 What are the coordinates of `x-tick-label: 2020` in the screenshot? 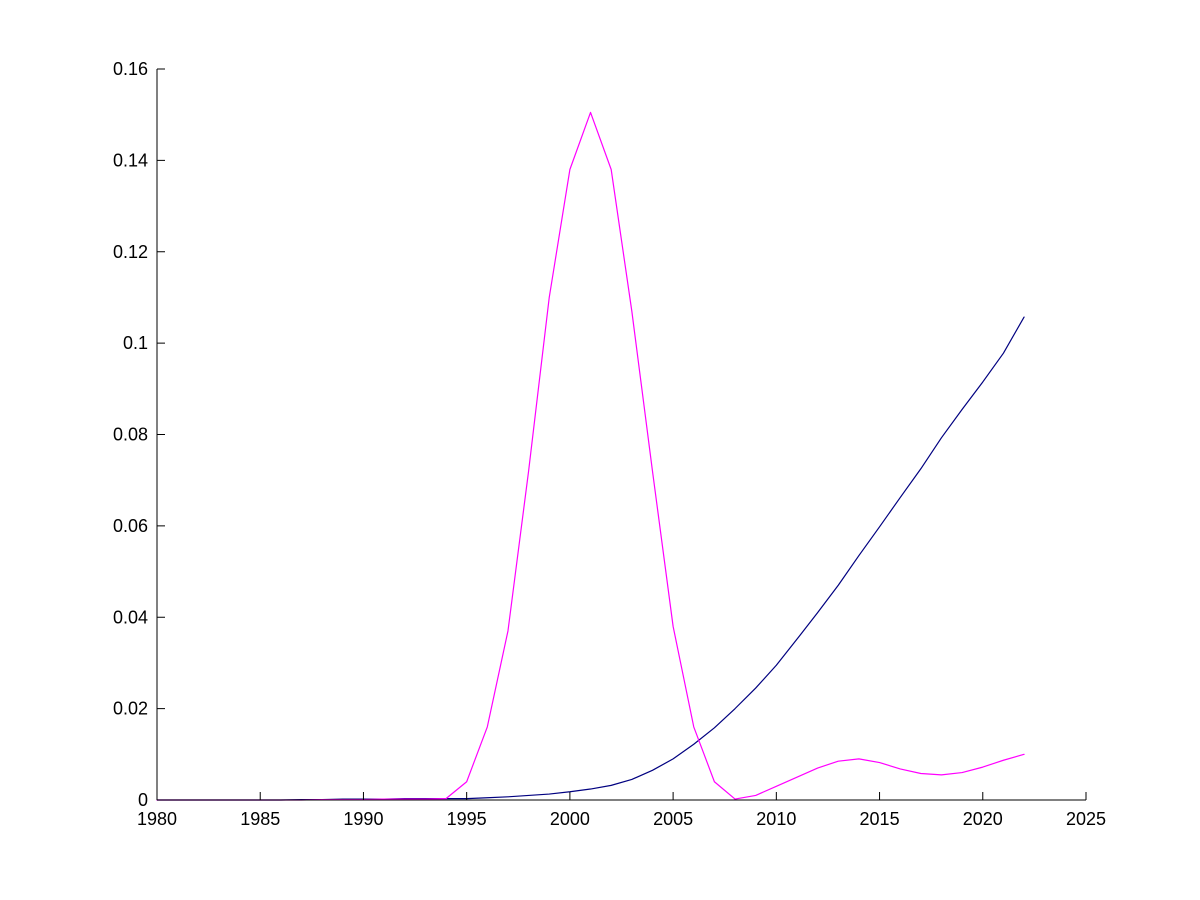 It's located at (983, 819).